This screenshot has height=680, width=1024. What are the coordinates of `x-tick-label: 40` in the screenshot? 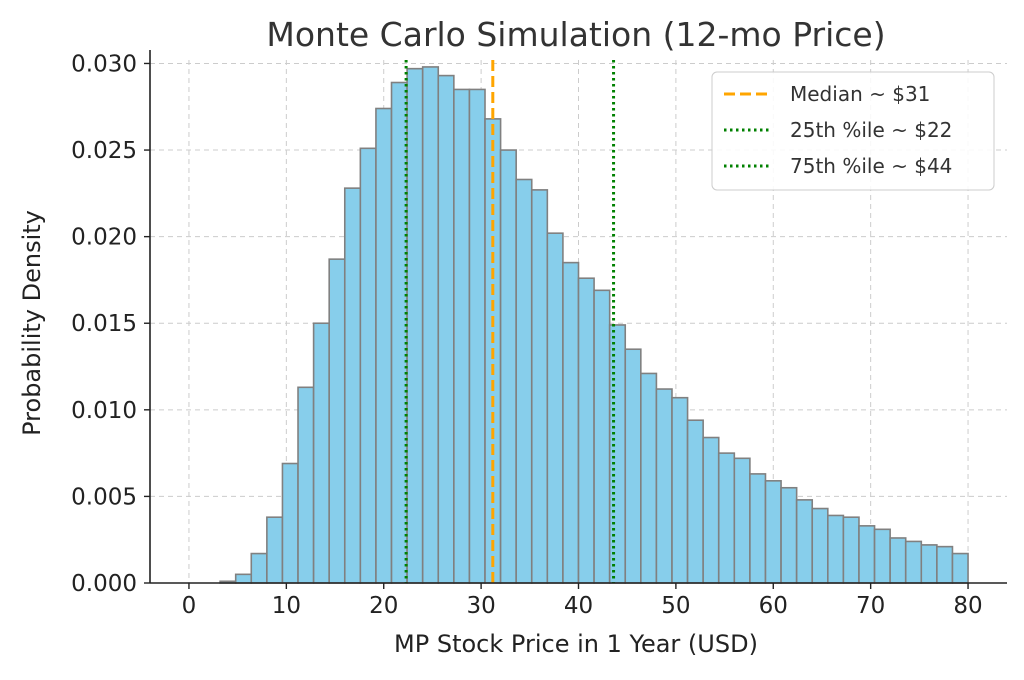 It's located at (578, 606).